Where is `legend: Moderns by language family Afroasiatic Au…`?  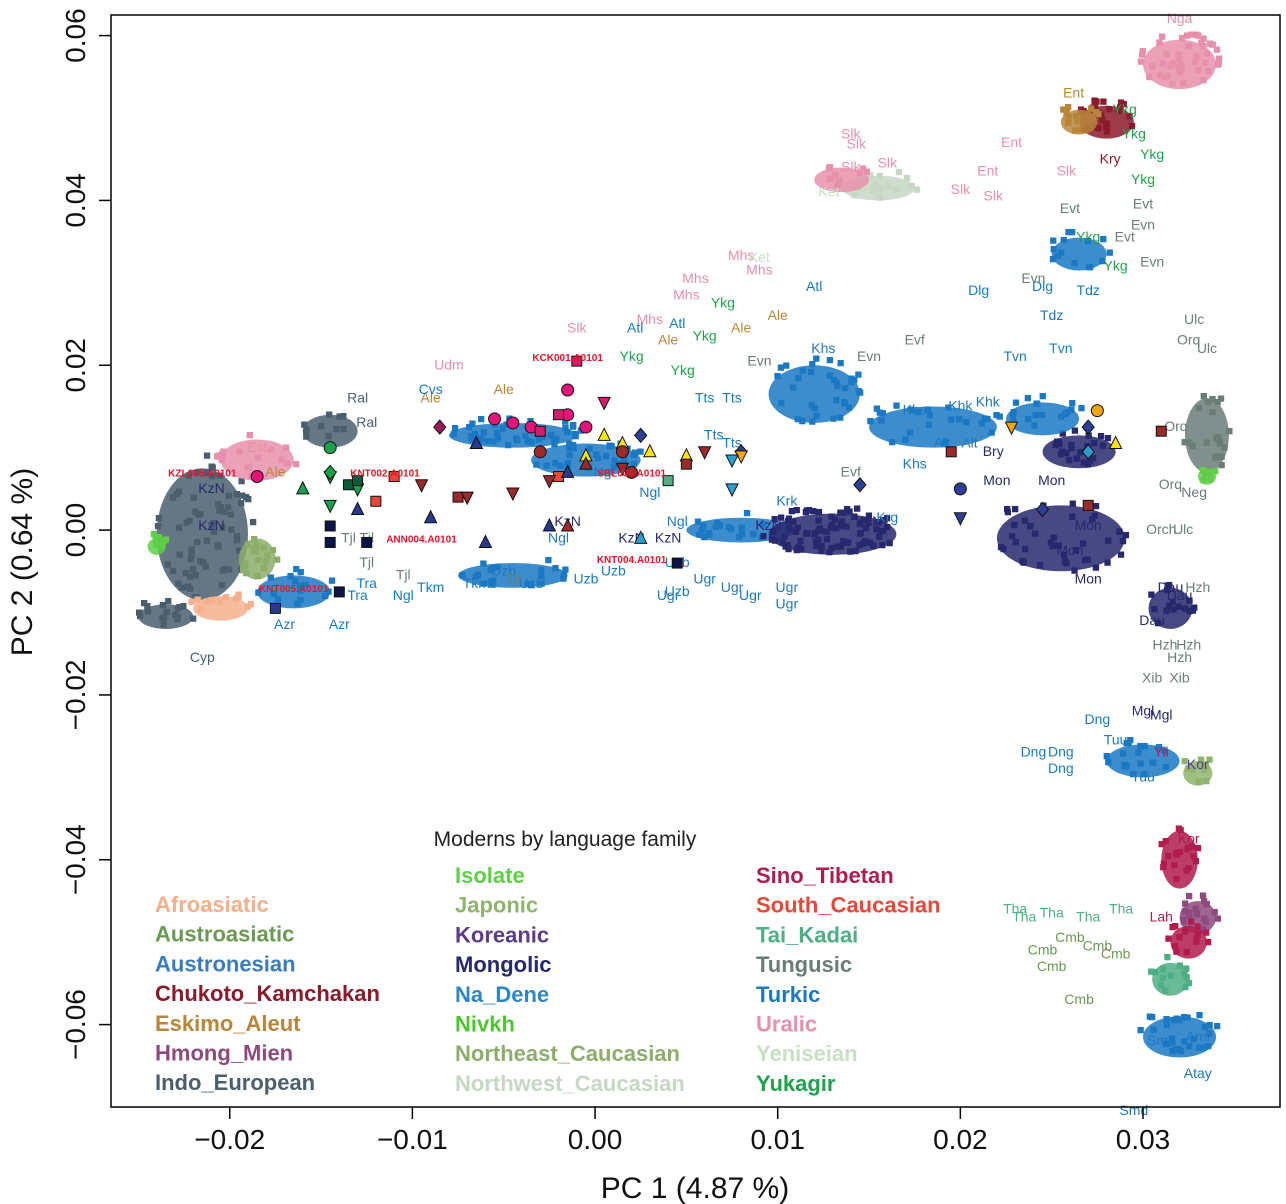 legend: Moderns by language family Afroasiatic Au… is located at coordinates (548, 962).